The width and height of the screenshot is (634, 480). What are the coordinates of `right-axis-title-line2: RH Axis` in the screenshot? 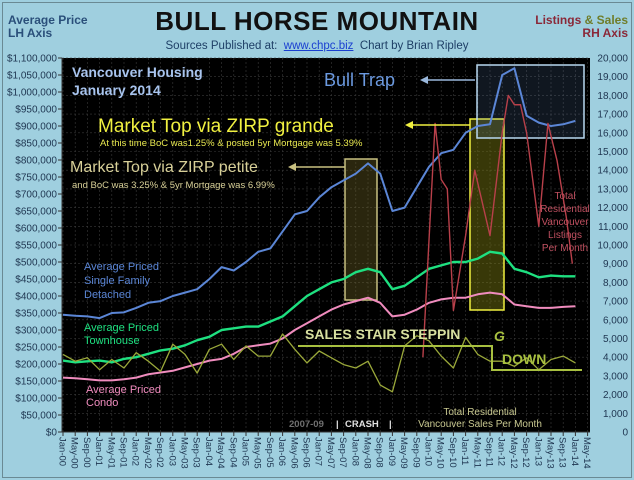 It's located at (605, 33).